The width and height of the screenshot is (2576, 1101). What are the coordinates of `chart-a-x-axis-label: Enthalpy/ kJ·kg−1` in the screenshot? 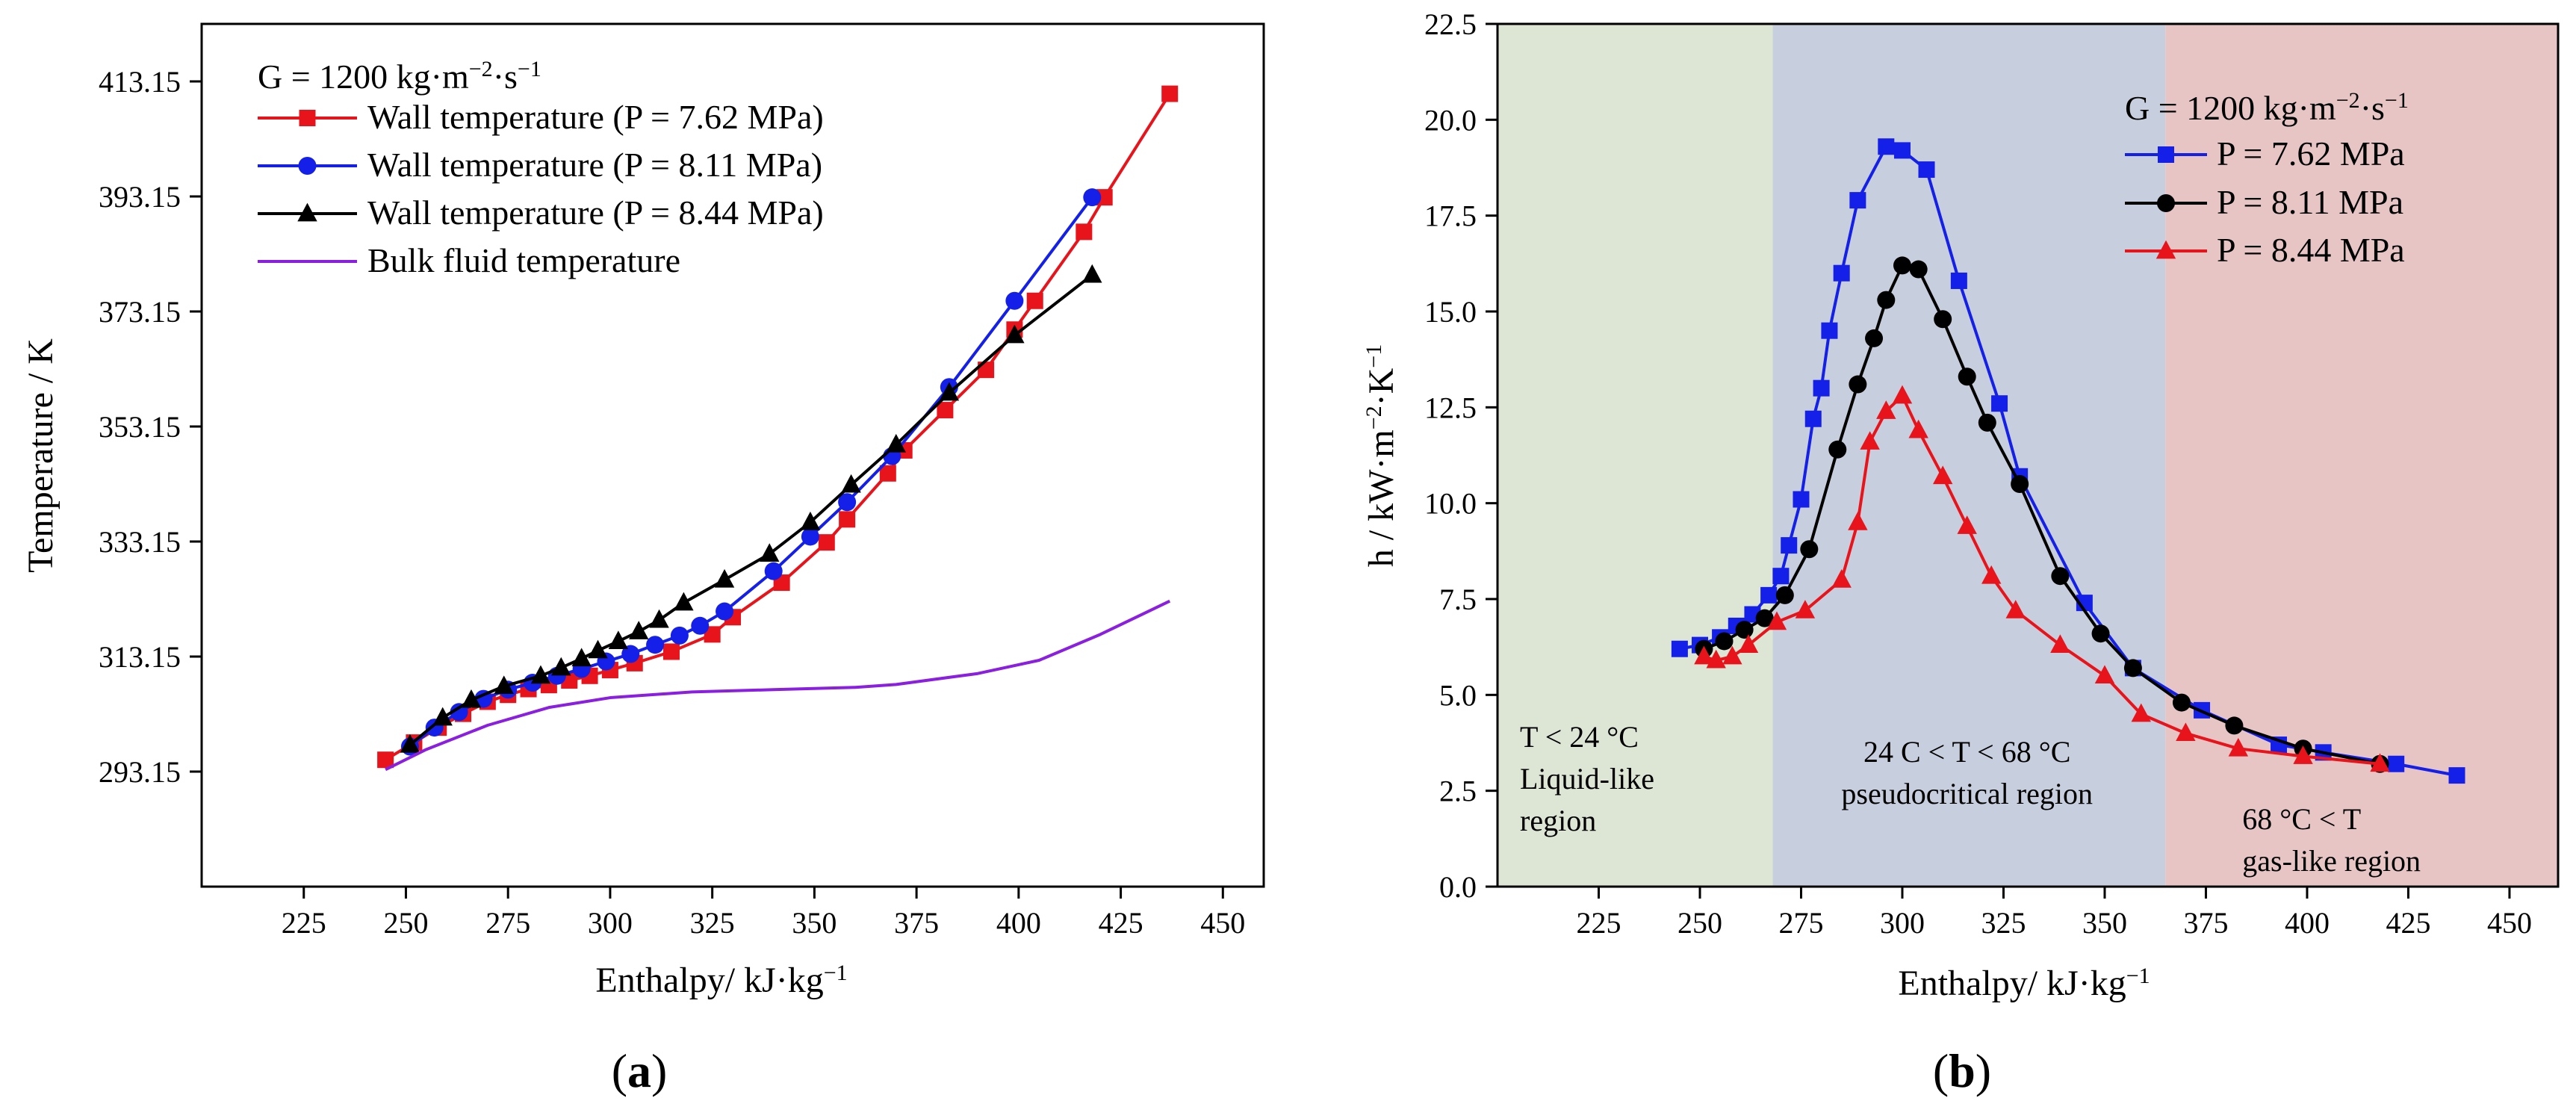 It's located at (721, 981).